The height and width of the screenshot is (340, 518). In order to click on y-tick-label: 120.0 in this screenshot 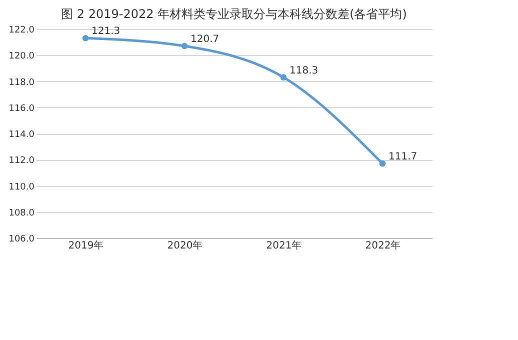, I will do `click(21, 57)`.